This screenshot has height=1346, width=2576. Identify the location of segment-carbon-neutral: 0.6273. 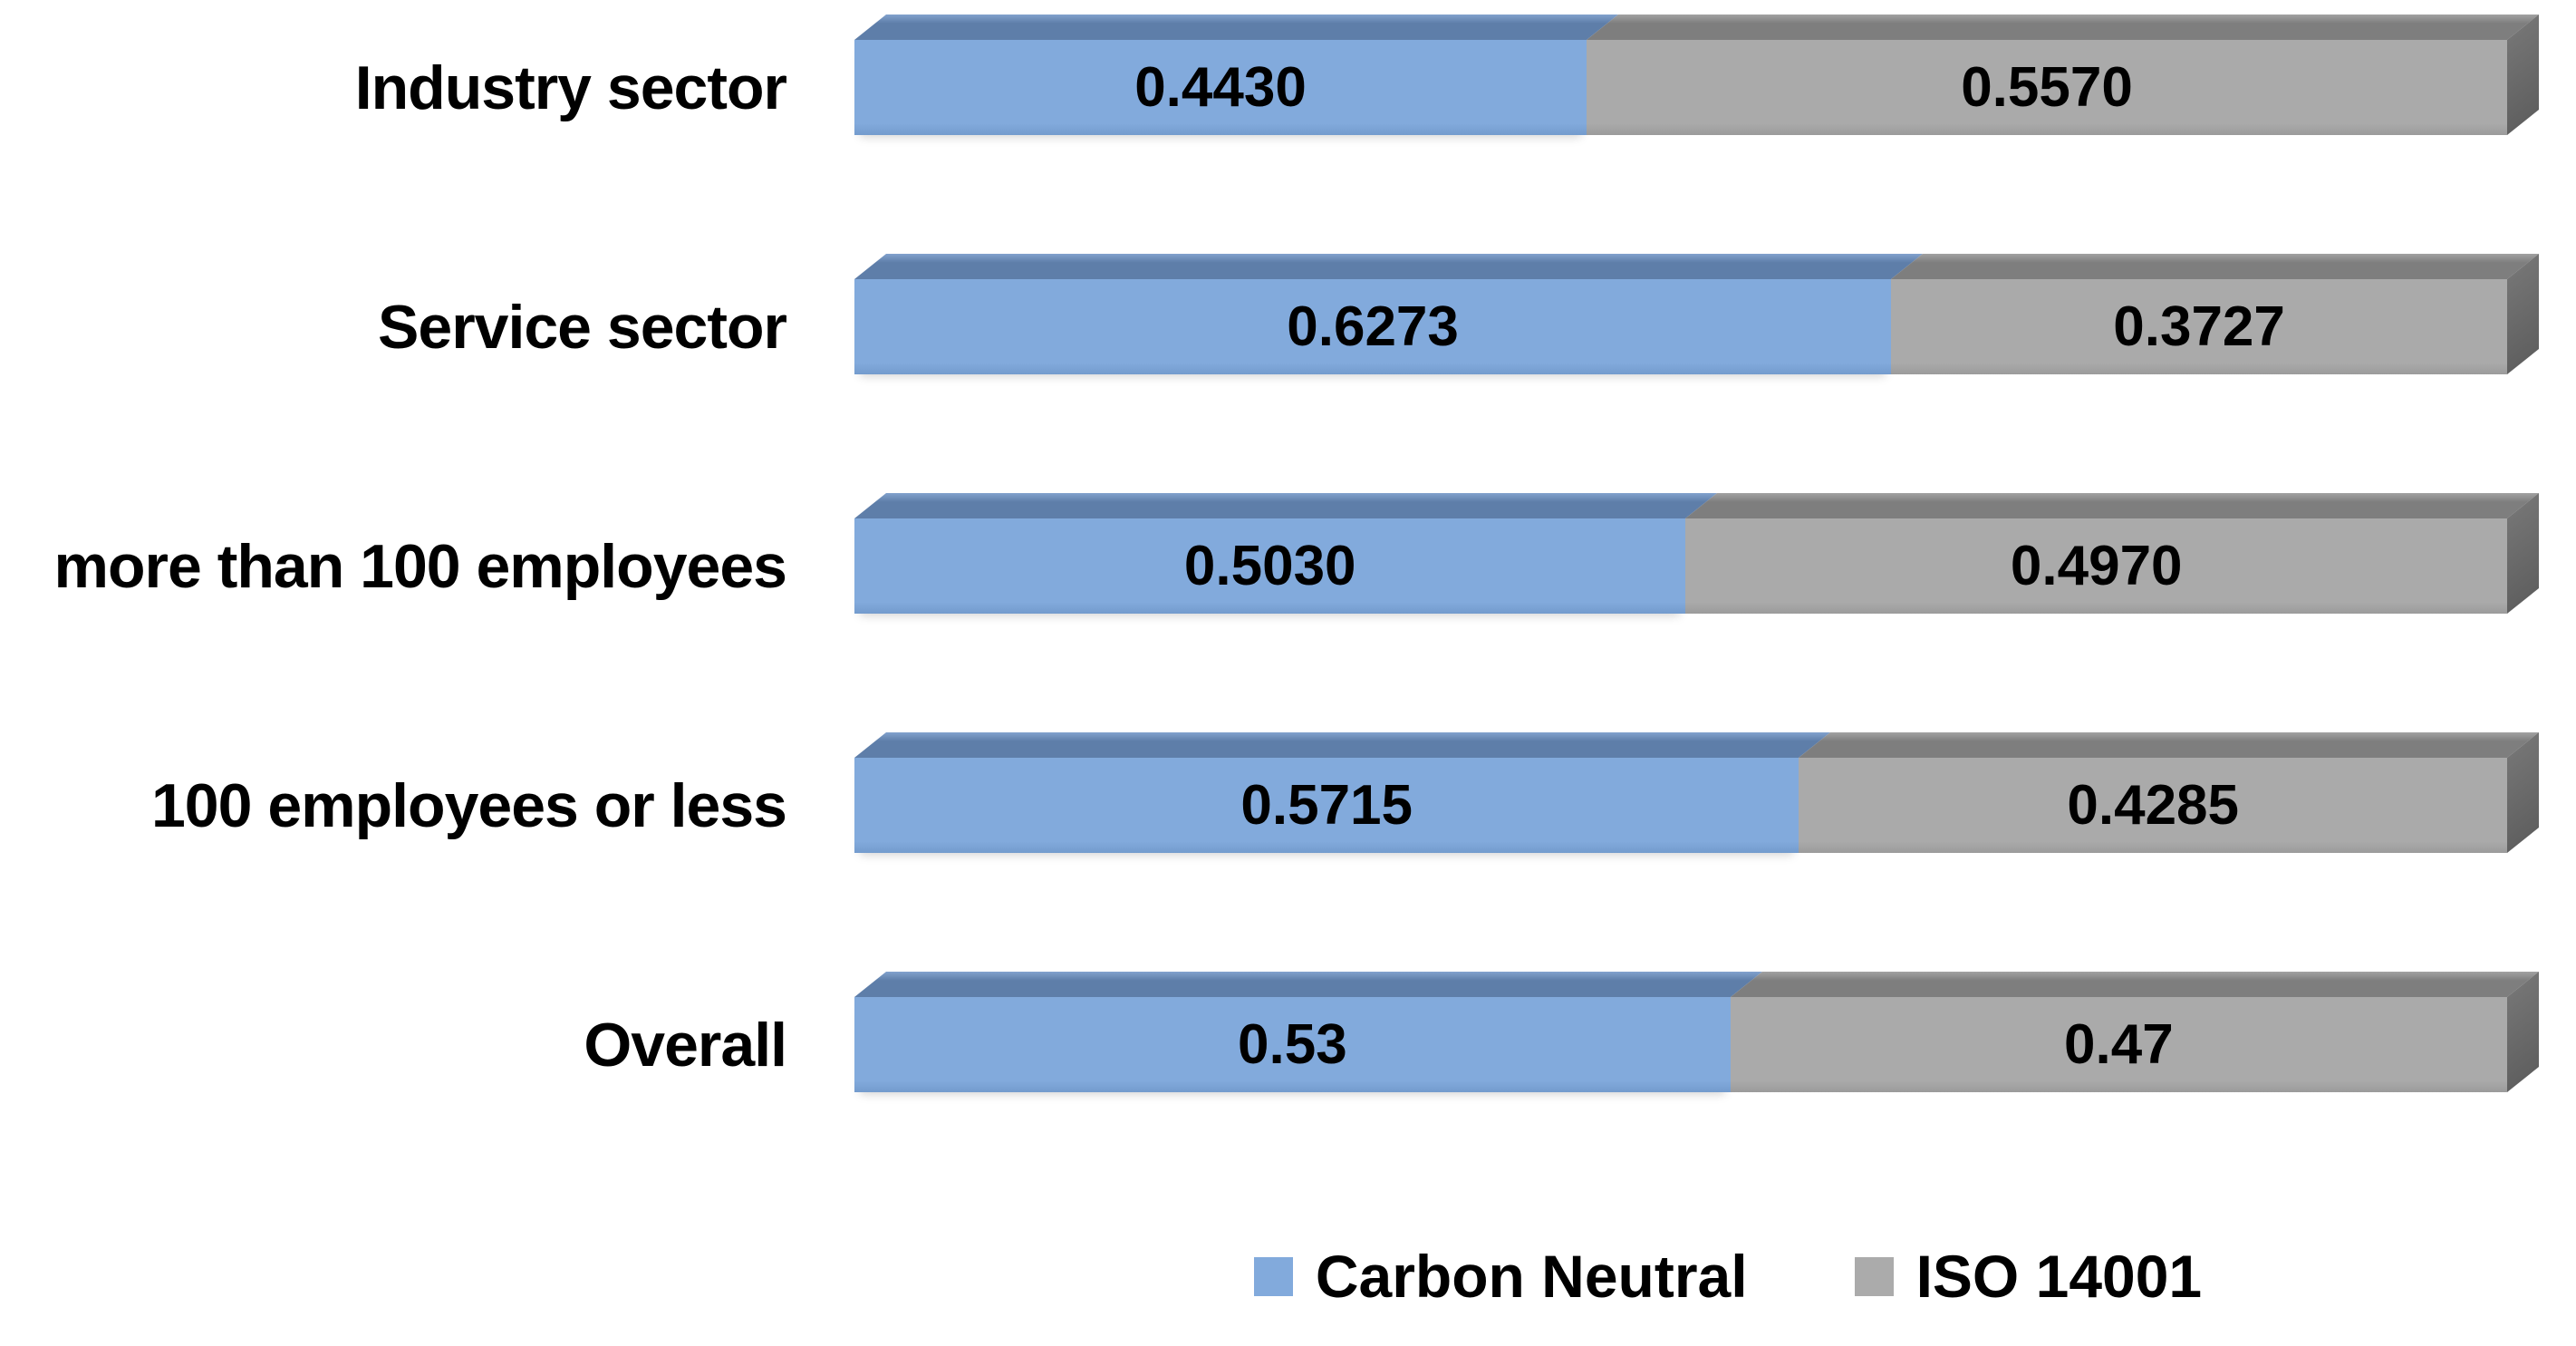
(1389, 314).